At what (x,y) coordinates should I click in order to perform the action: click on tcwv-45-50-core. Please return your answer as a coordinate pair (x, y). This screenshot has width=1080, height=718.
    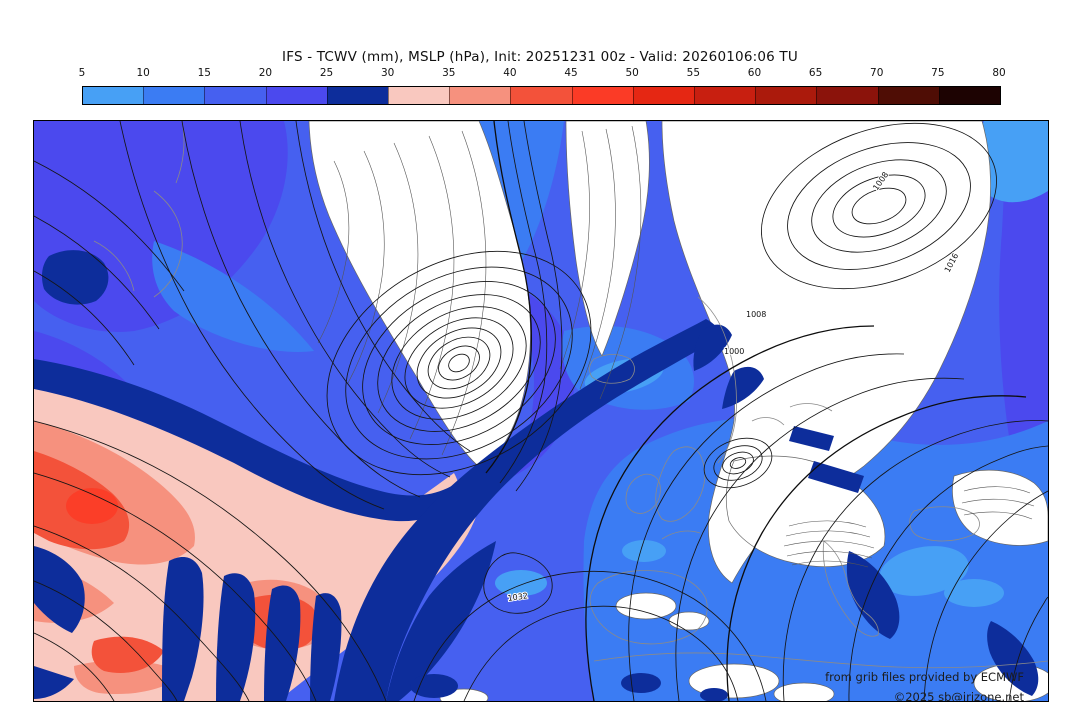
    Looking at the image, I should click on (92, 506).